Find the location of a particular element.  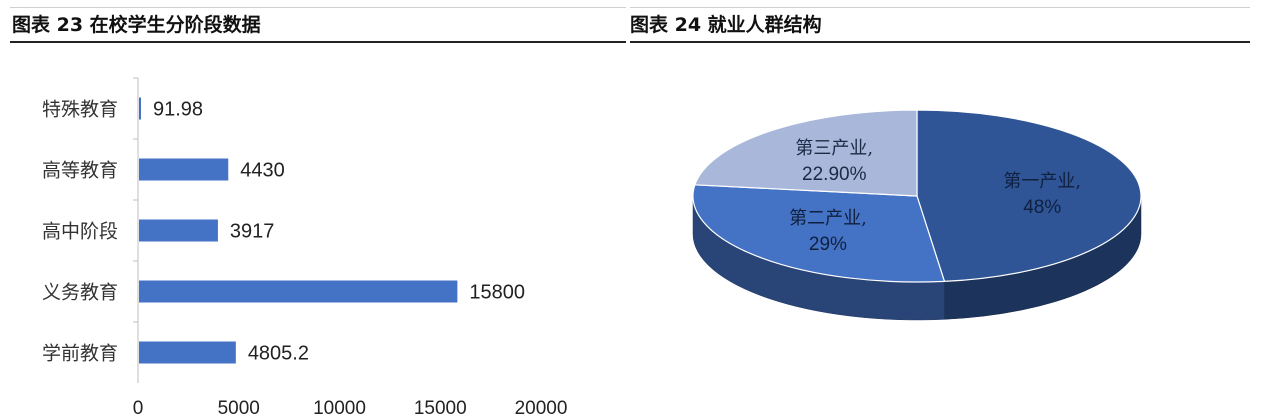

pie-slice-name-label: 第二产业, is located at coordinates (828, 218).